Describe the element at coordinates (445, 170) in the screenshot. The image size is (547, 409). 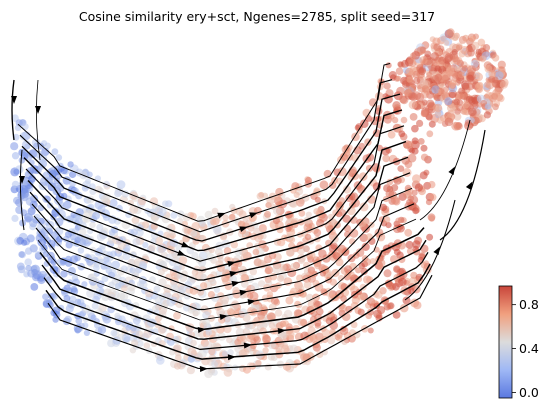
I see `streamline` at that location.